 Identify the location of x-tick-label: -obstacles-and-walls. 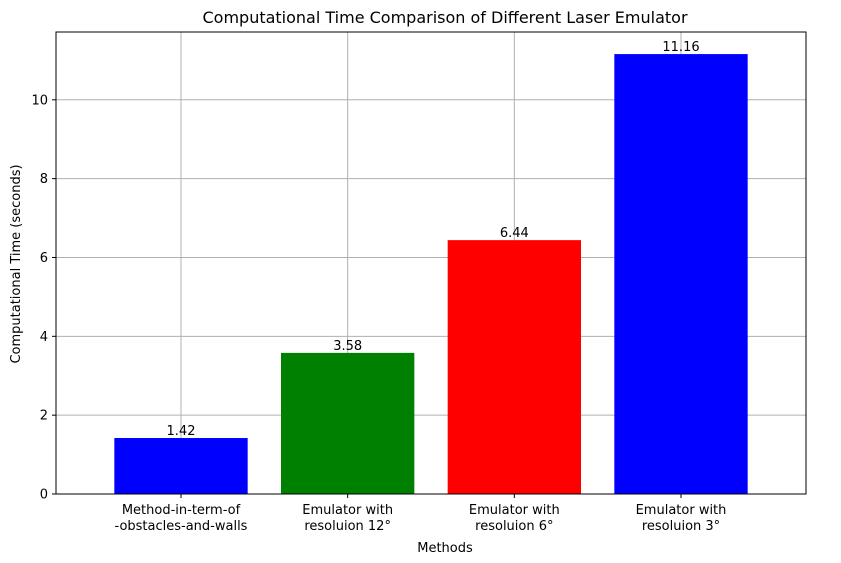
(181, 526).